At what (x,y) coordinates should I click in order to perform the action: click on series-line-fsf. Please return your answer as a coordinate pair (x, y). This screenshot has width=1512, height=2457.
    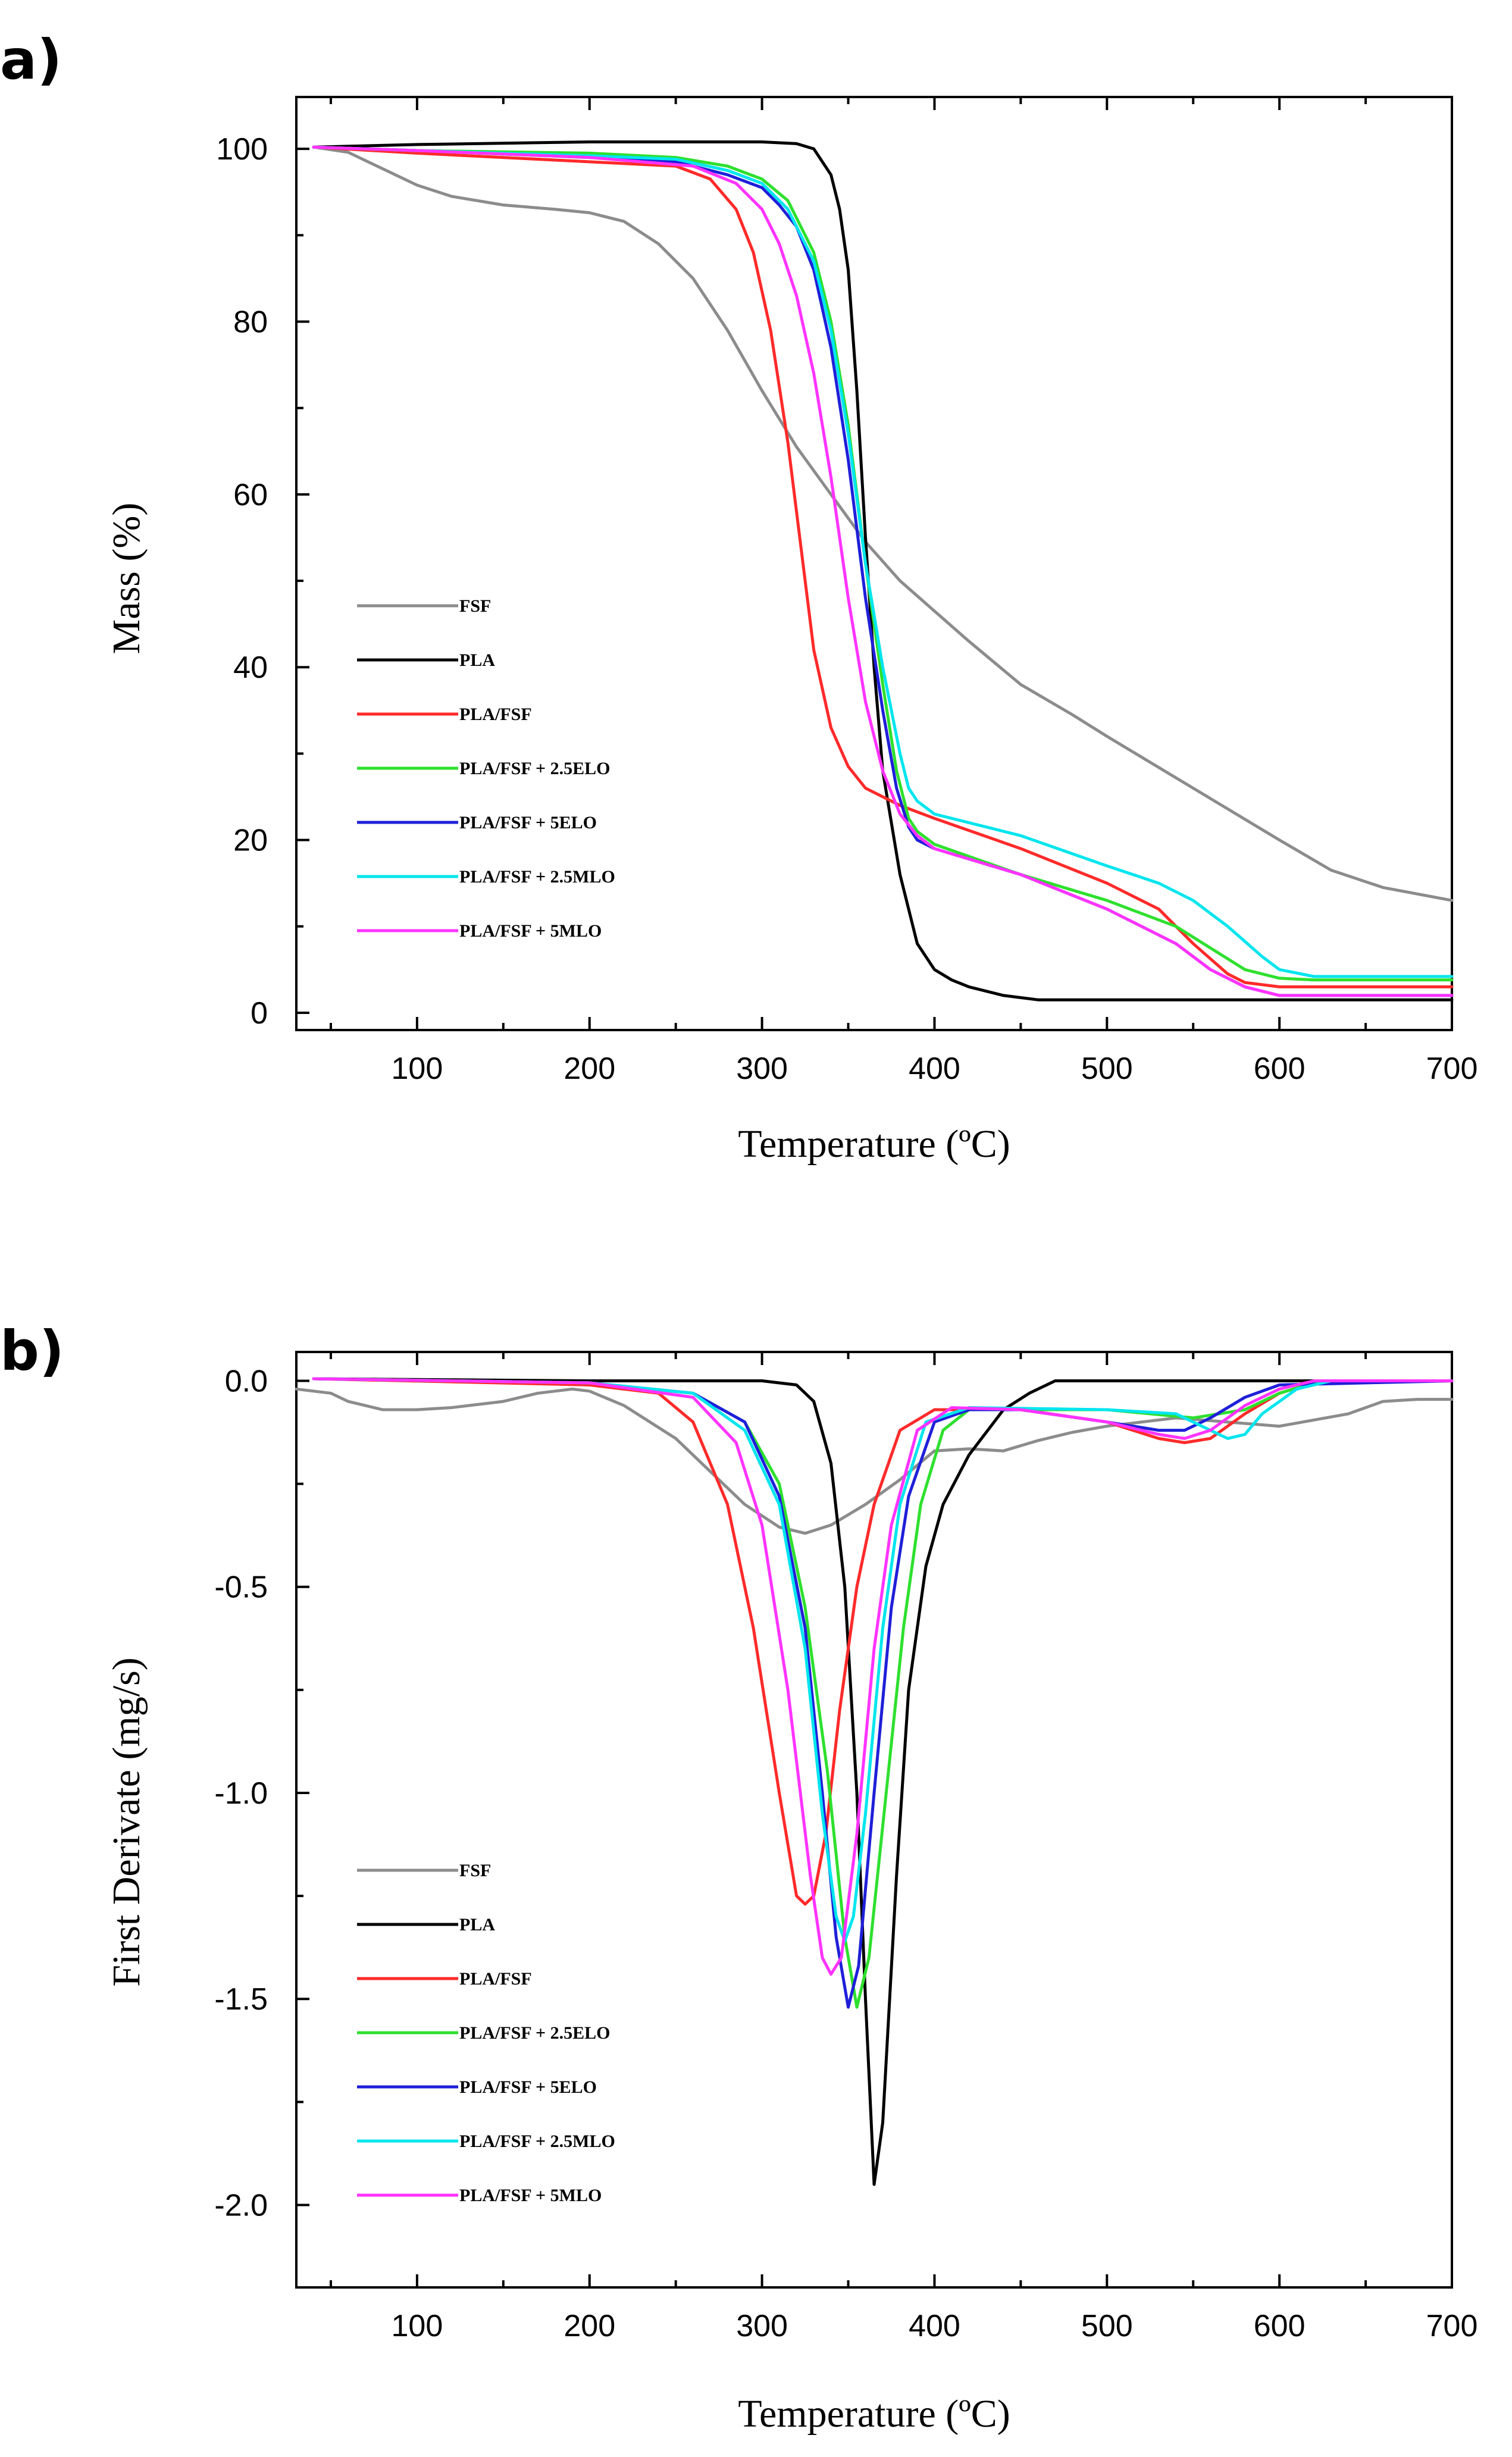
    Looking at the image, I should click on (874, 1461).